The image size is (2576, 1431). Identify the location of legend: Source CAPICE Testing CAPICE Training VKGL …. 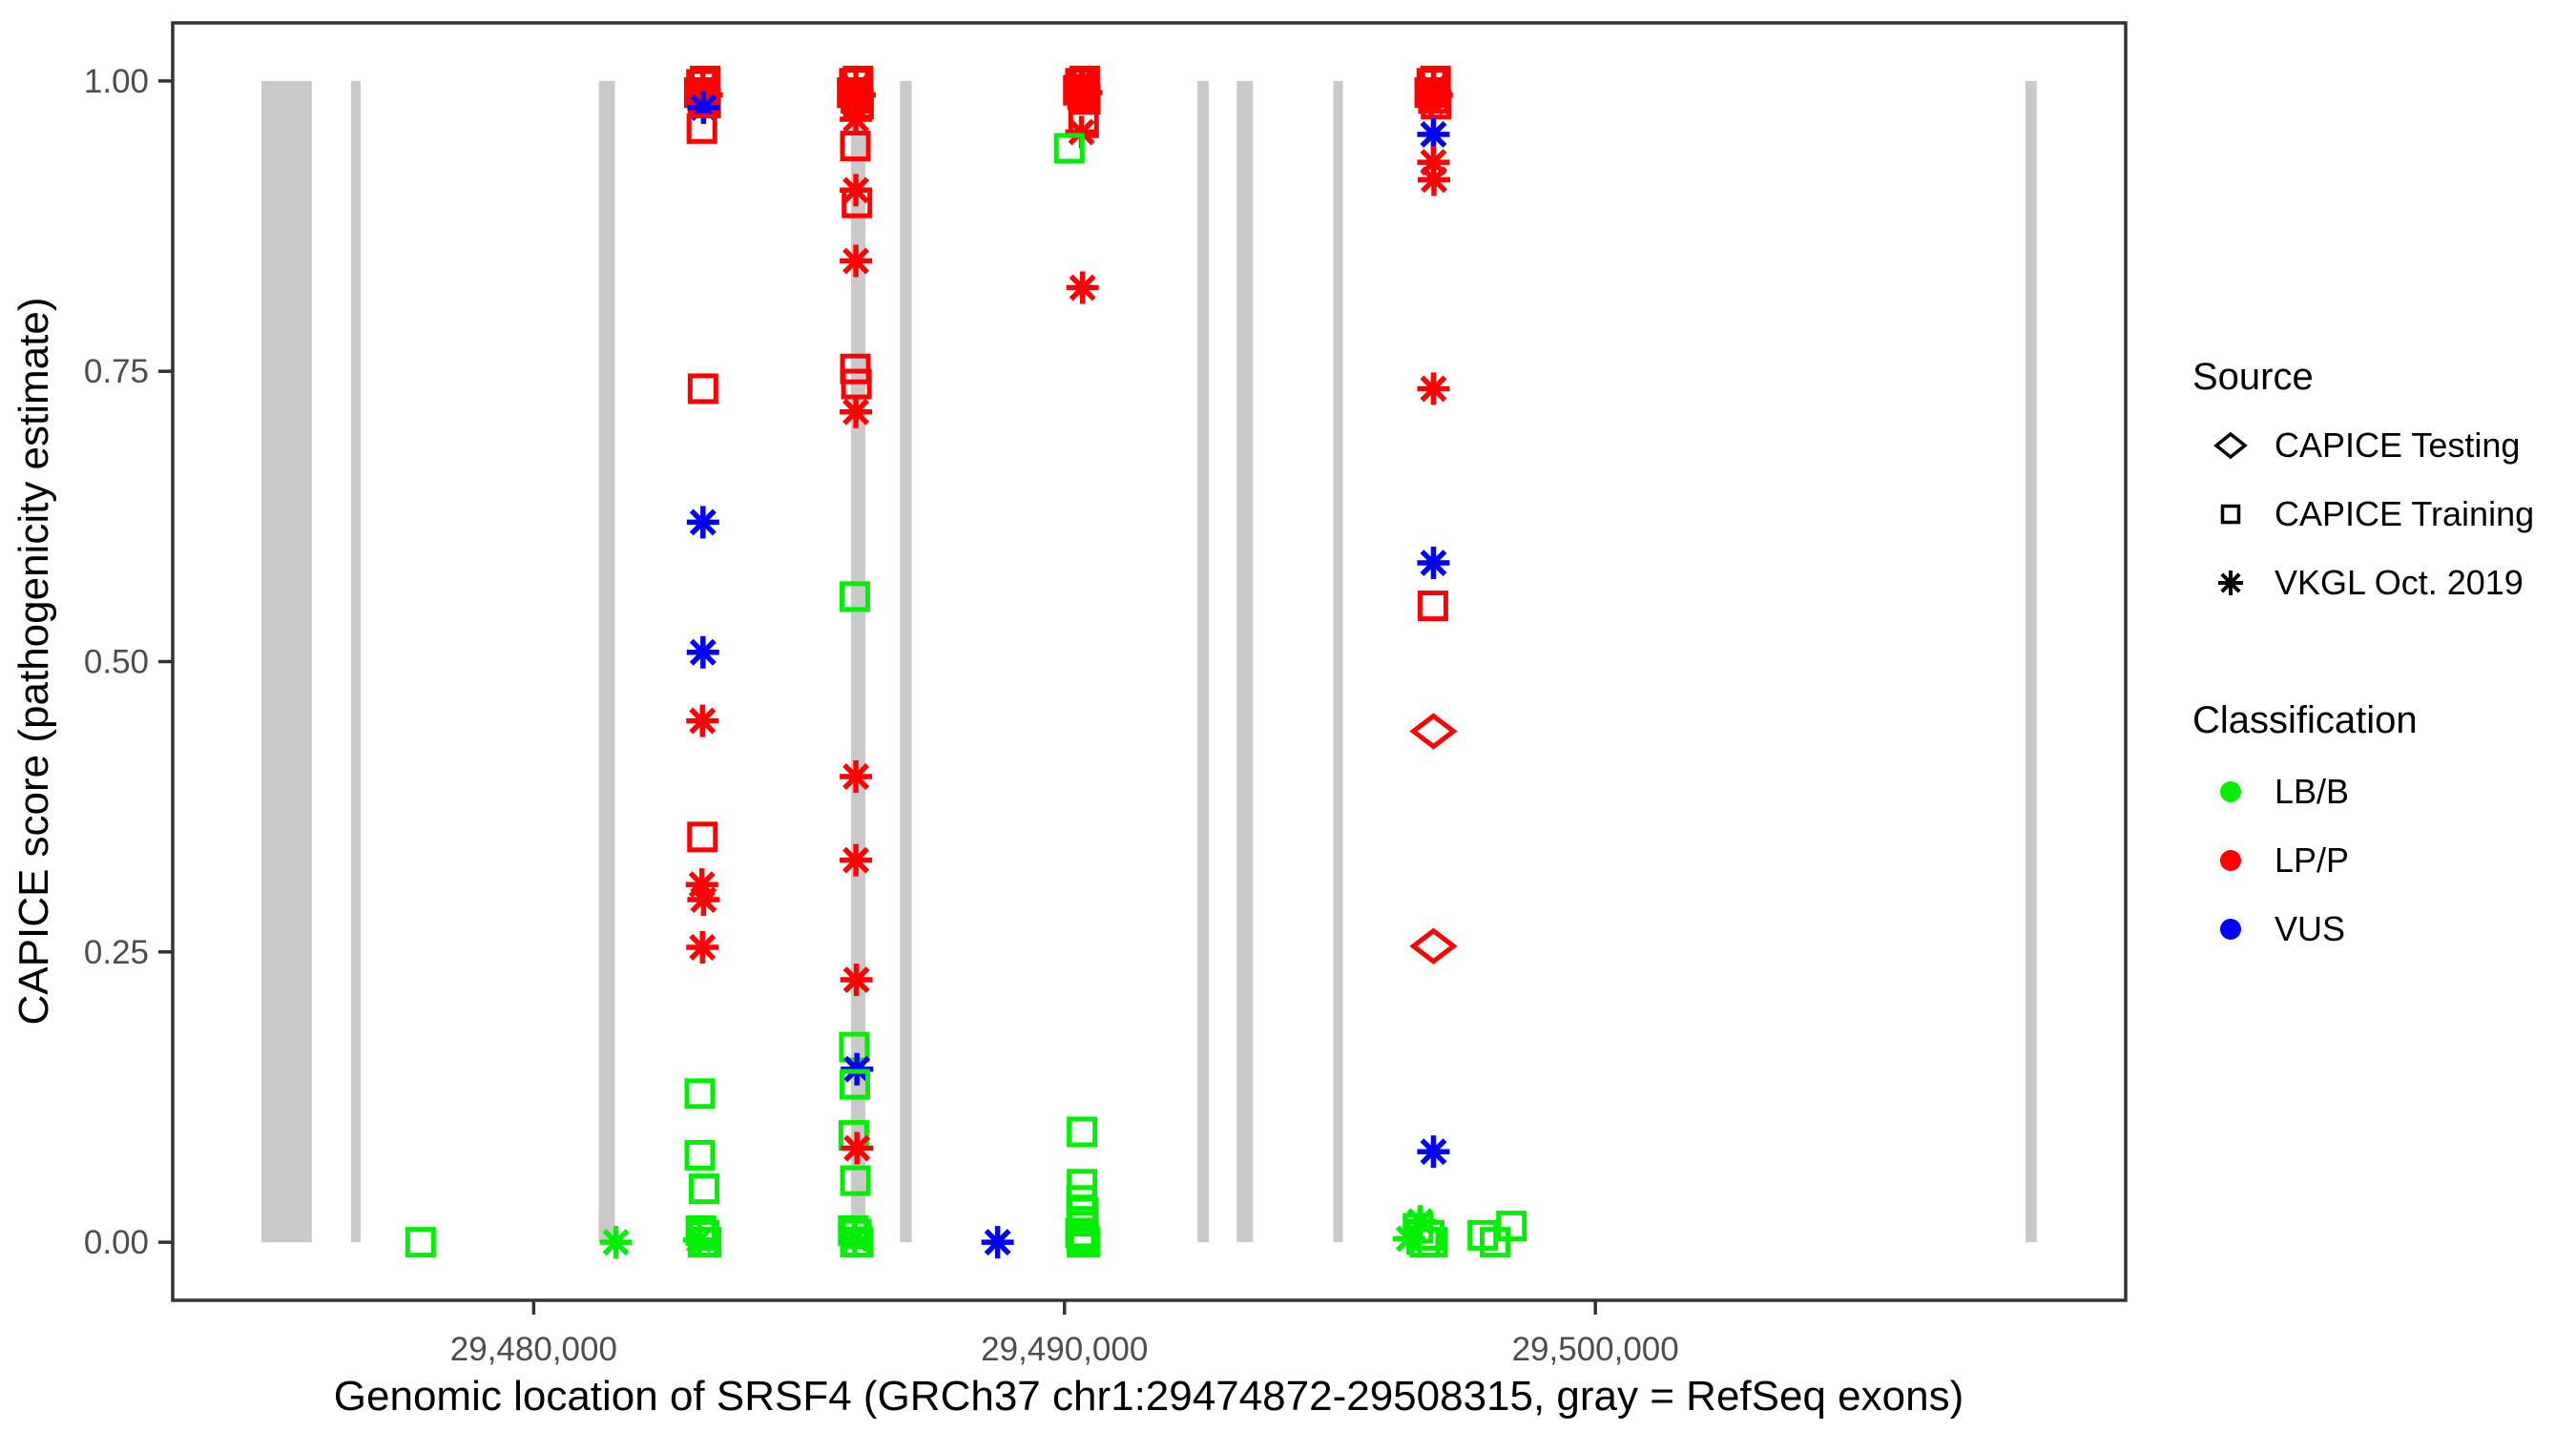
(2363, 652).